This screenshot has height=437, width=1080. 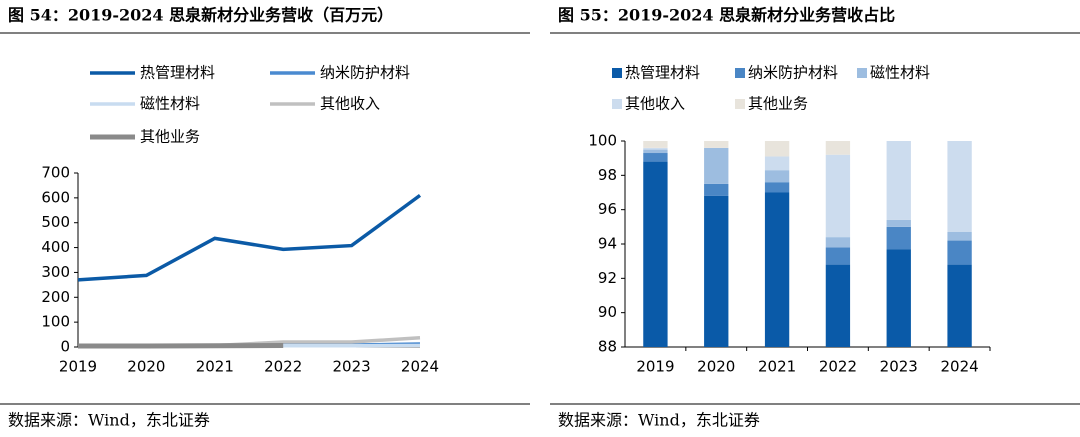 What do you see at coordinates (55, 247) in the screenshot?
I see `y-tick-label: 400` at bounding box center [55, 247].